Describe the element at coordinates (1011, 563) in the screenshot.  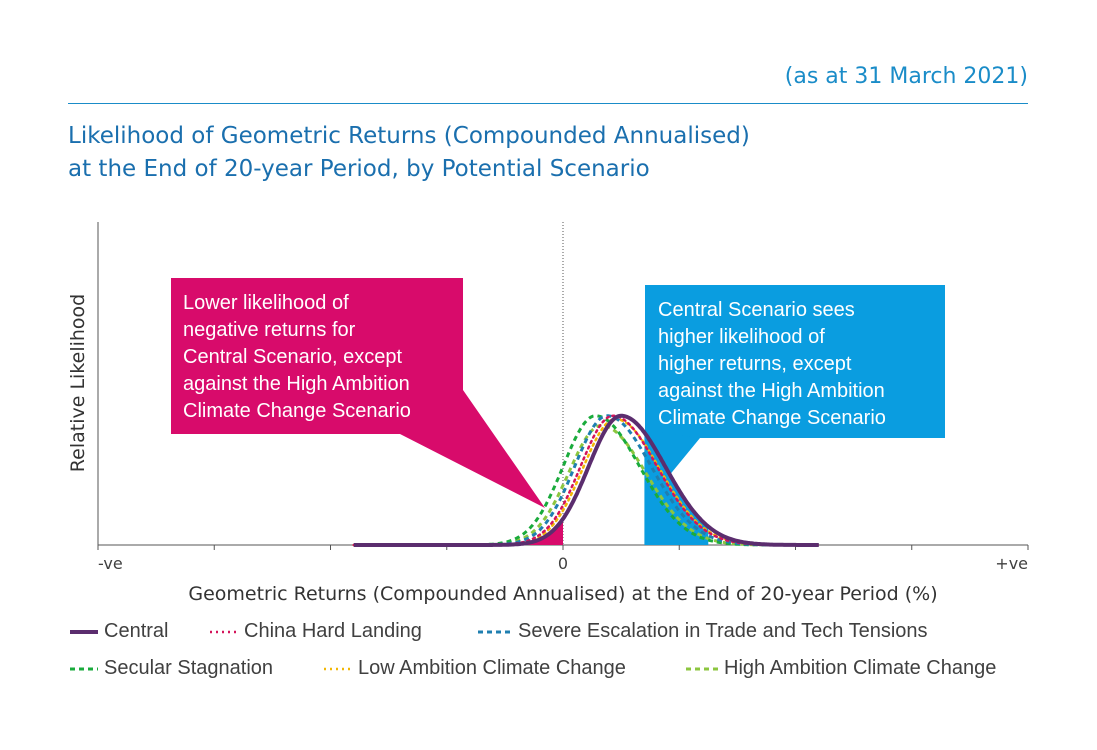
I see `x-tick-label-pos: +ve` at that location.